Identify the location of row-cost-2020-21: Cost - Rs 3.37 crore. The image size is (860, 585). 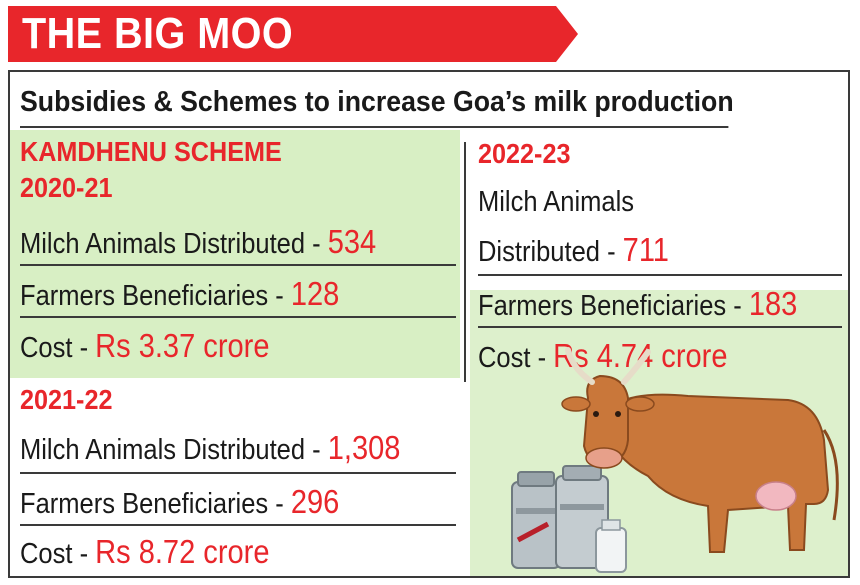
(144, 347).